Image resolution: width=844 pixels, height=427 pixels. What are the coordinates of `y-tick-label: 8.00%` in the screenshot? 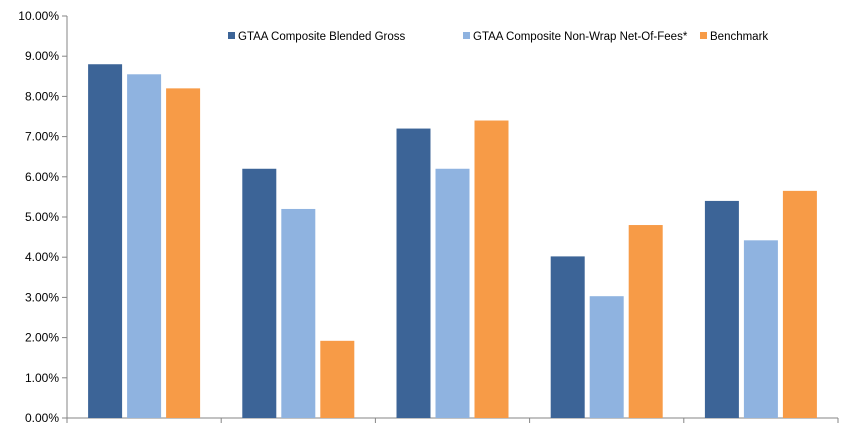 It's located at (42, 96).